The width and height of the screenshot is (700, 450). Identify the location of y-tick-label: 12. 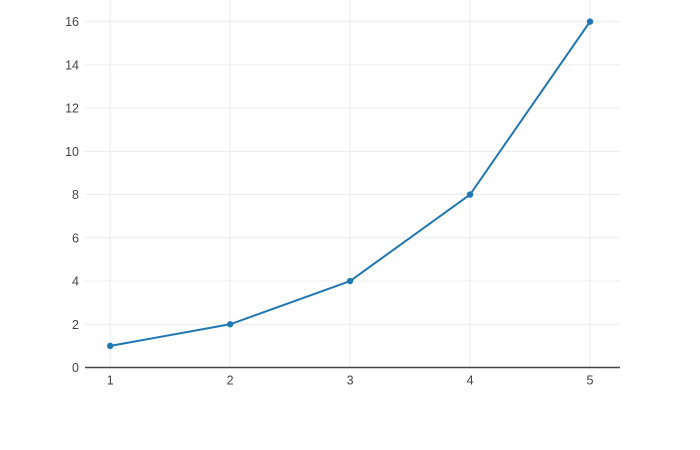
(72, 109).